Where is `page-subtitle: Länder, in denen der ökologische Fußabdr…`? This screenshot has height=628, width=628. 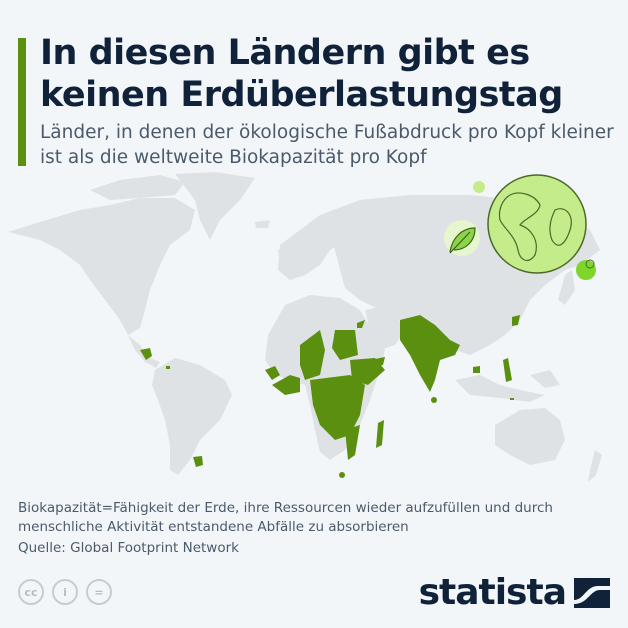 page-subtitle: Länder, in denen der ökologische Fußabdr… is located at coordinates (327, 145).